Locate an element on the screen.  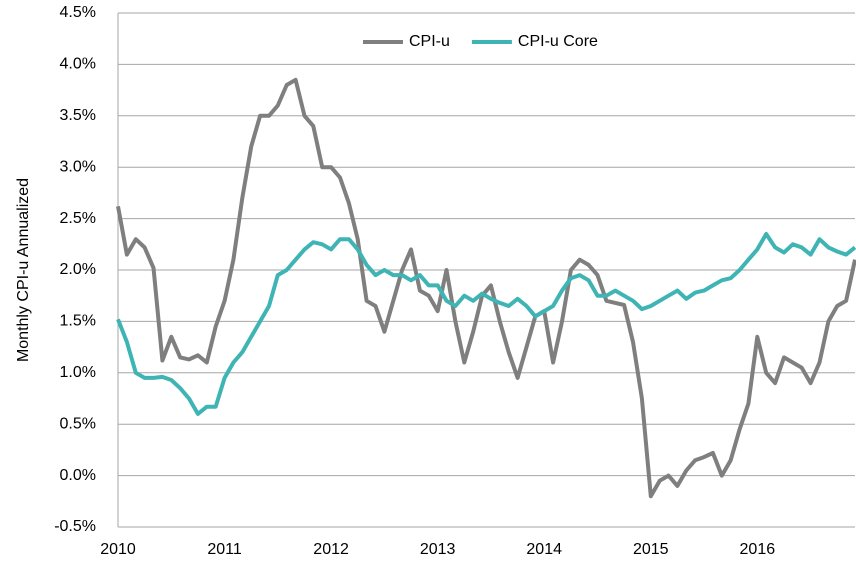
y-tick-label: 0.0% is located at coordinates (78, 475).